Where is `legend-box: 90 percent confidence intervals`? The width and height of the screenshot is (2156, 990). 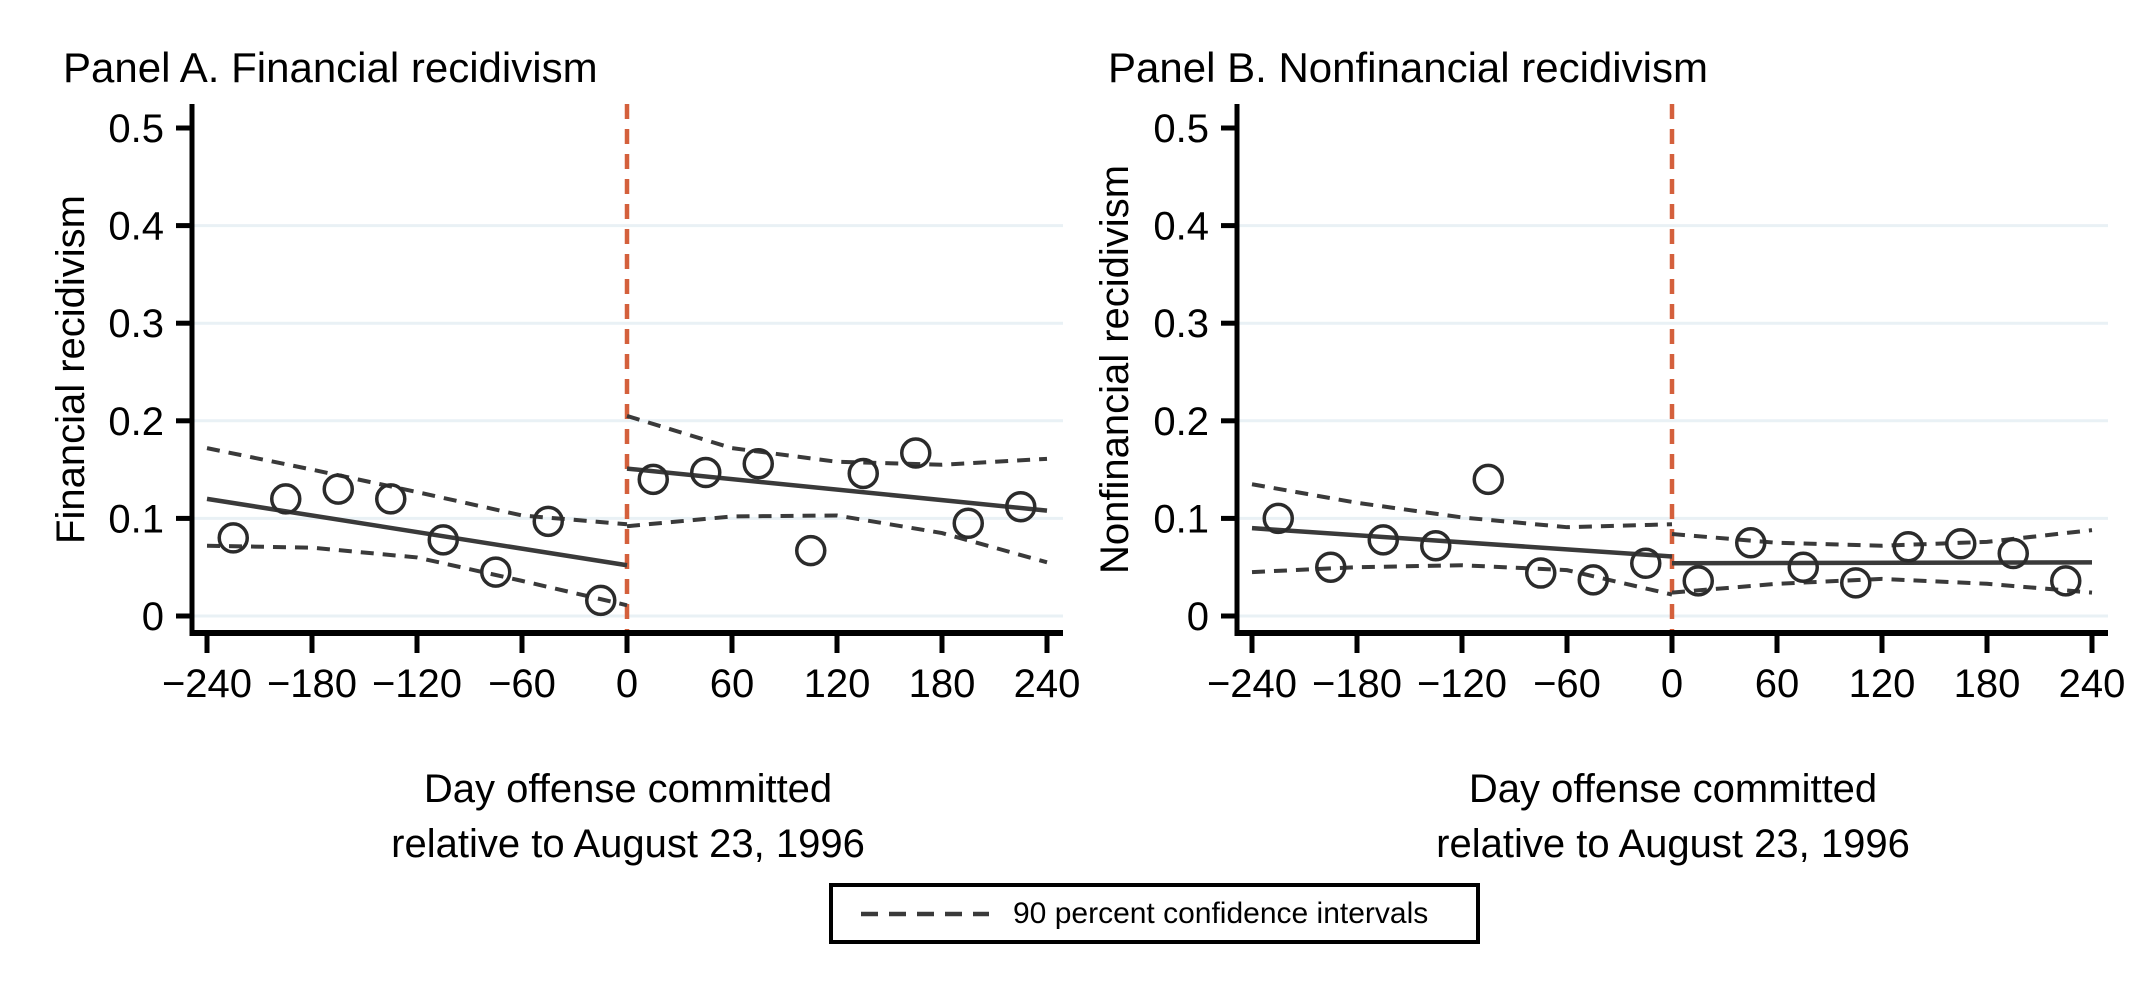 legend-box: 90 percent confidence intervals is located at coordinates (1154, 913).